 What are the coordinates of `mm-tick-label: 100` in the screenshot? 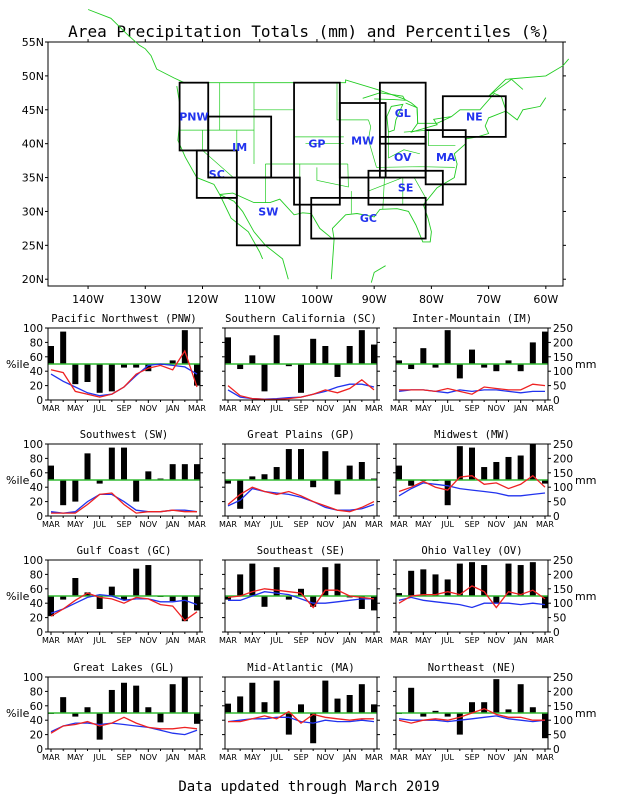 It's located at (563, 721).